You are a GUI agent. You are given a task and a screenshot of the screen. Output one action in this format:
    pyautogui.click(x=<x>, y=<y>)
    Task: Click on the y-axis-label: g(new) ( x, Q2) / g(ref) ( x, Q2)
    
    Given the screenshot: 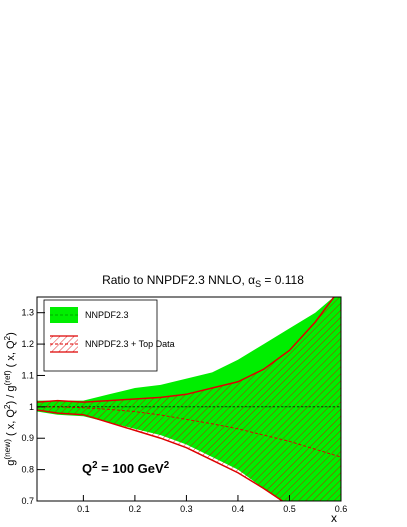 What is the action you would take?
    pyautogui.click(x=10, y=399)
    